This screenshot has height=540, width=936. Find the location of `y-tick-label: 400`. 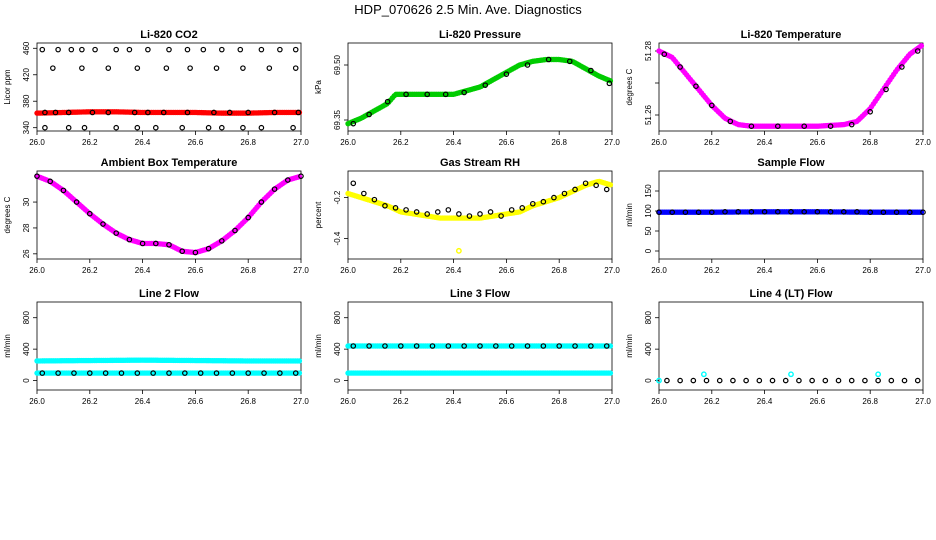

y-tick-label: 400 is located at coordinates (26, 349).